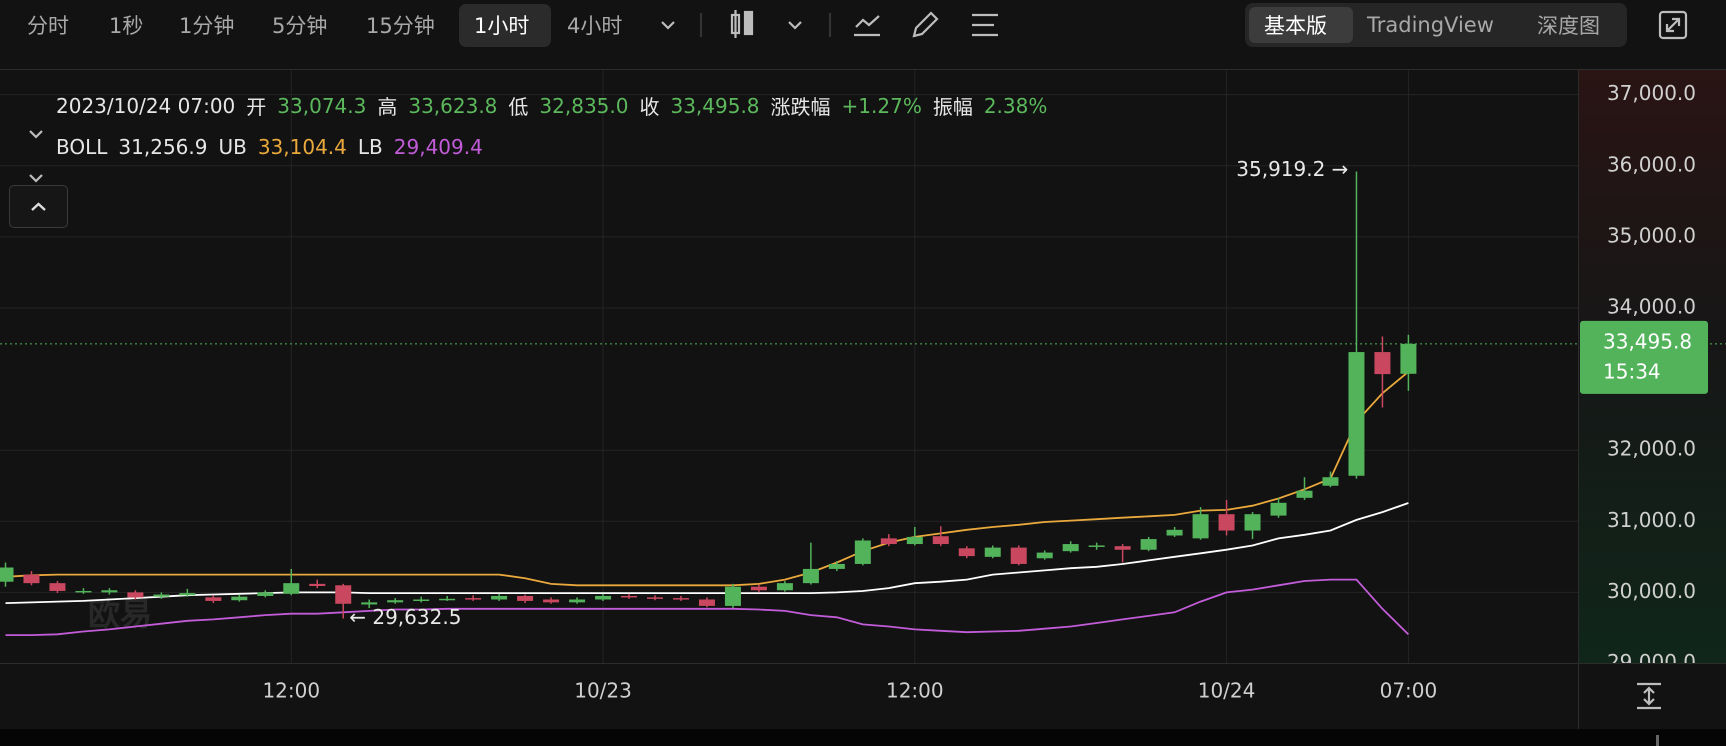 This screenshot has height=746, width=1726. Describe the element at coordinates (232, 147) in the screenshot. I see `legend-name: UB` at that location.